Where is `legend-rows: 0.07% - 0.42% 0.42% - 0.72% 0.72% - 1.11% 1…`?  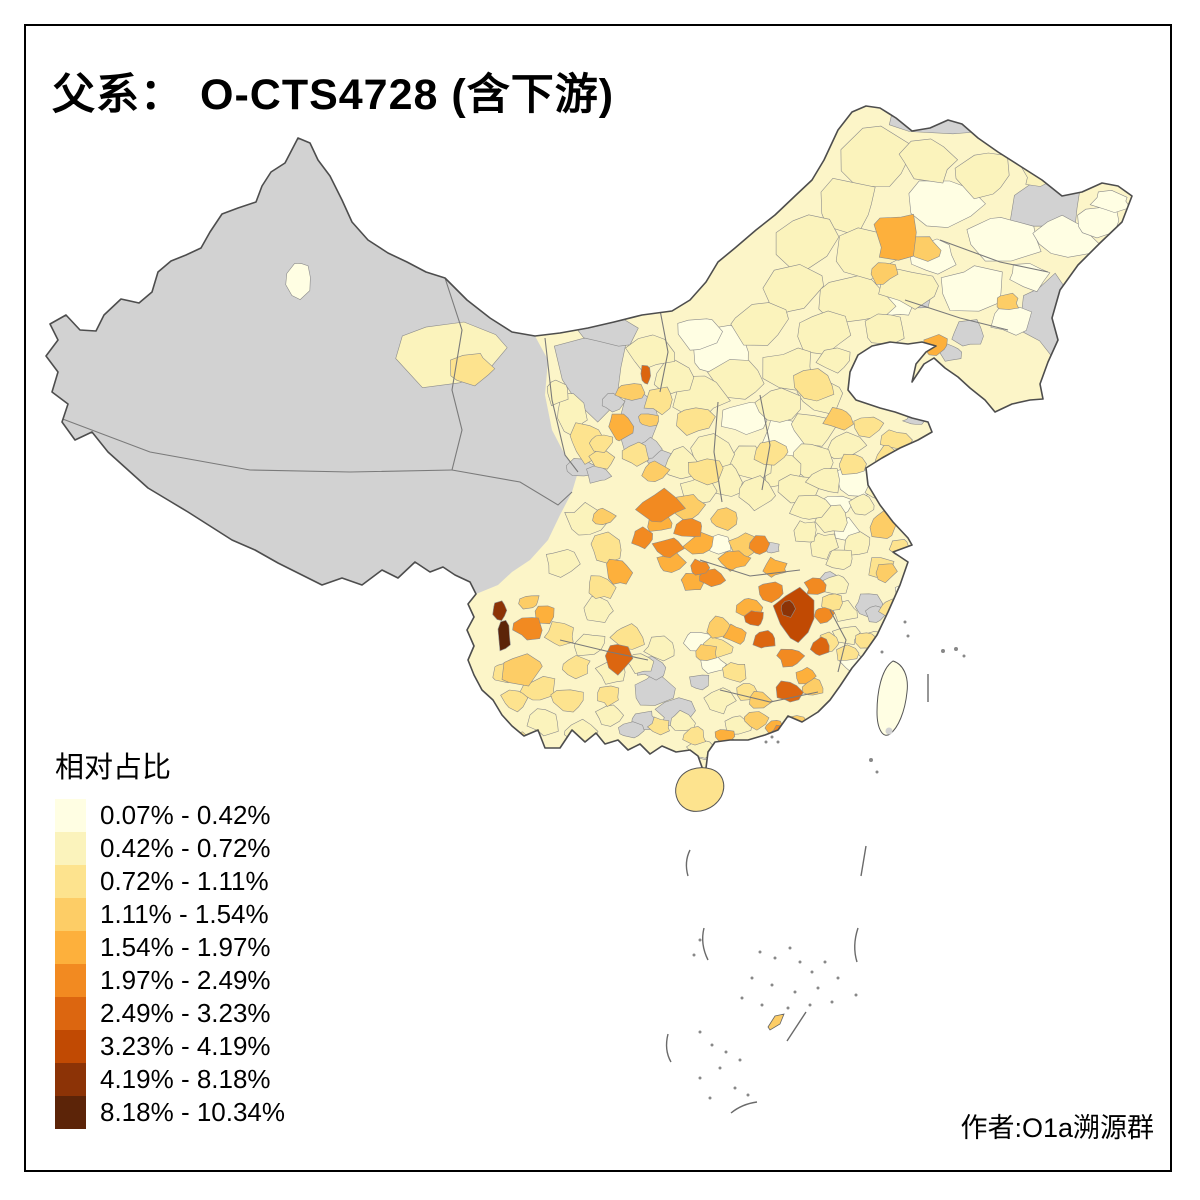
legend-rows: 0.07% - 0.42% 0.42% - 0.72% 0.72% - 1.11% 1… is located at coordinates (170, 964).